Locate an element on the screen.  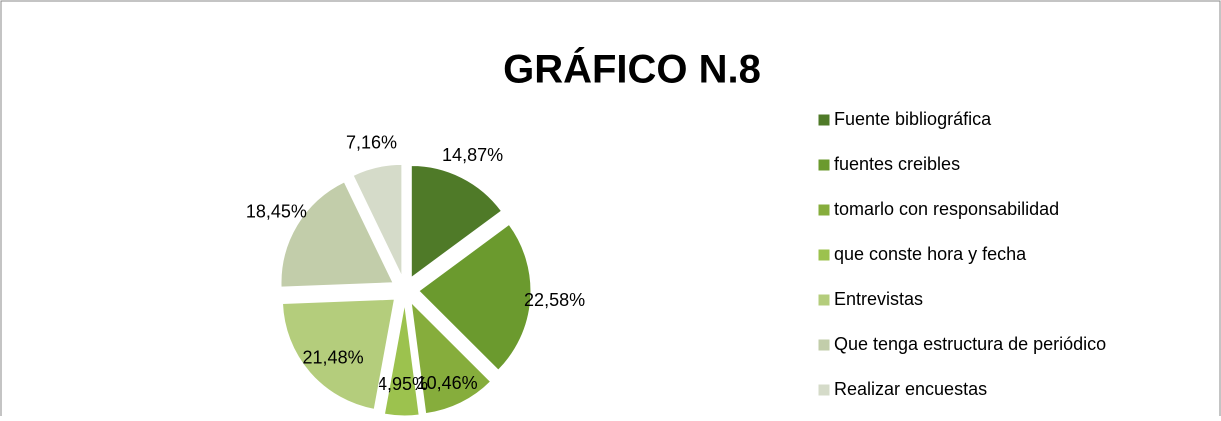
data-label: 4,95% is located at coordinates (402, 384).